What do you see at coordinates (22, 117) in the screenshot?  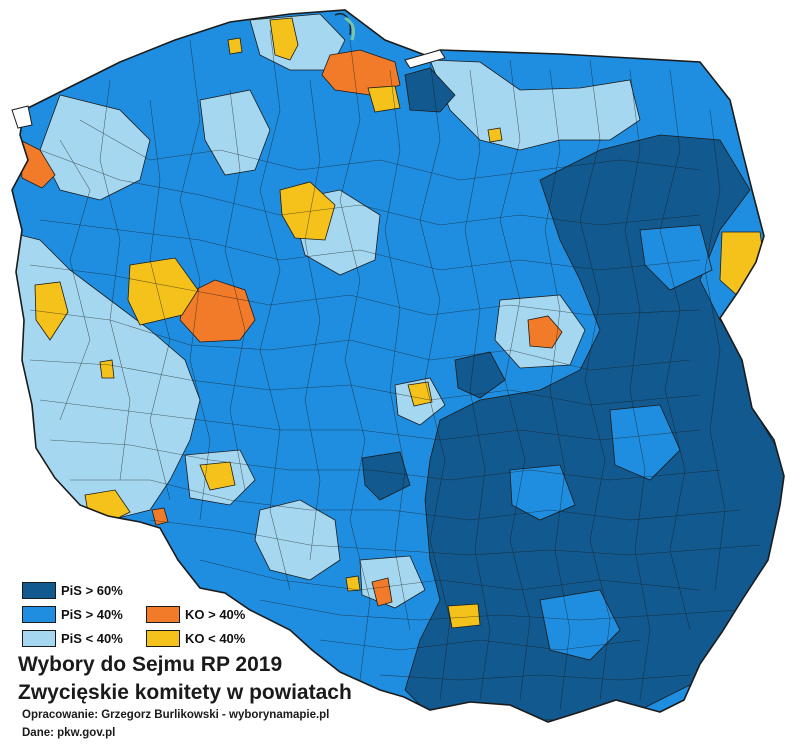 I see `szczecin-lagoon` at bounding box center [22, 117].